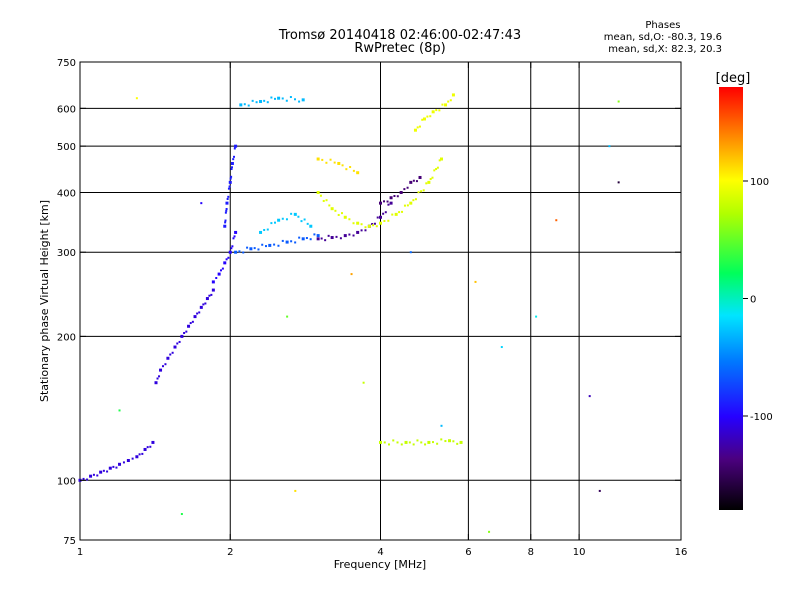  What do you see at coordinates (468, 552) in the screenshot?
I see `x-tick-label: 6` at bounding box center [468, 552].